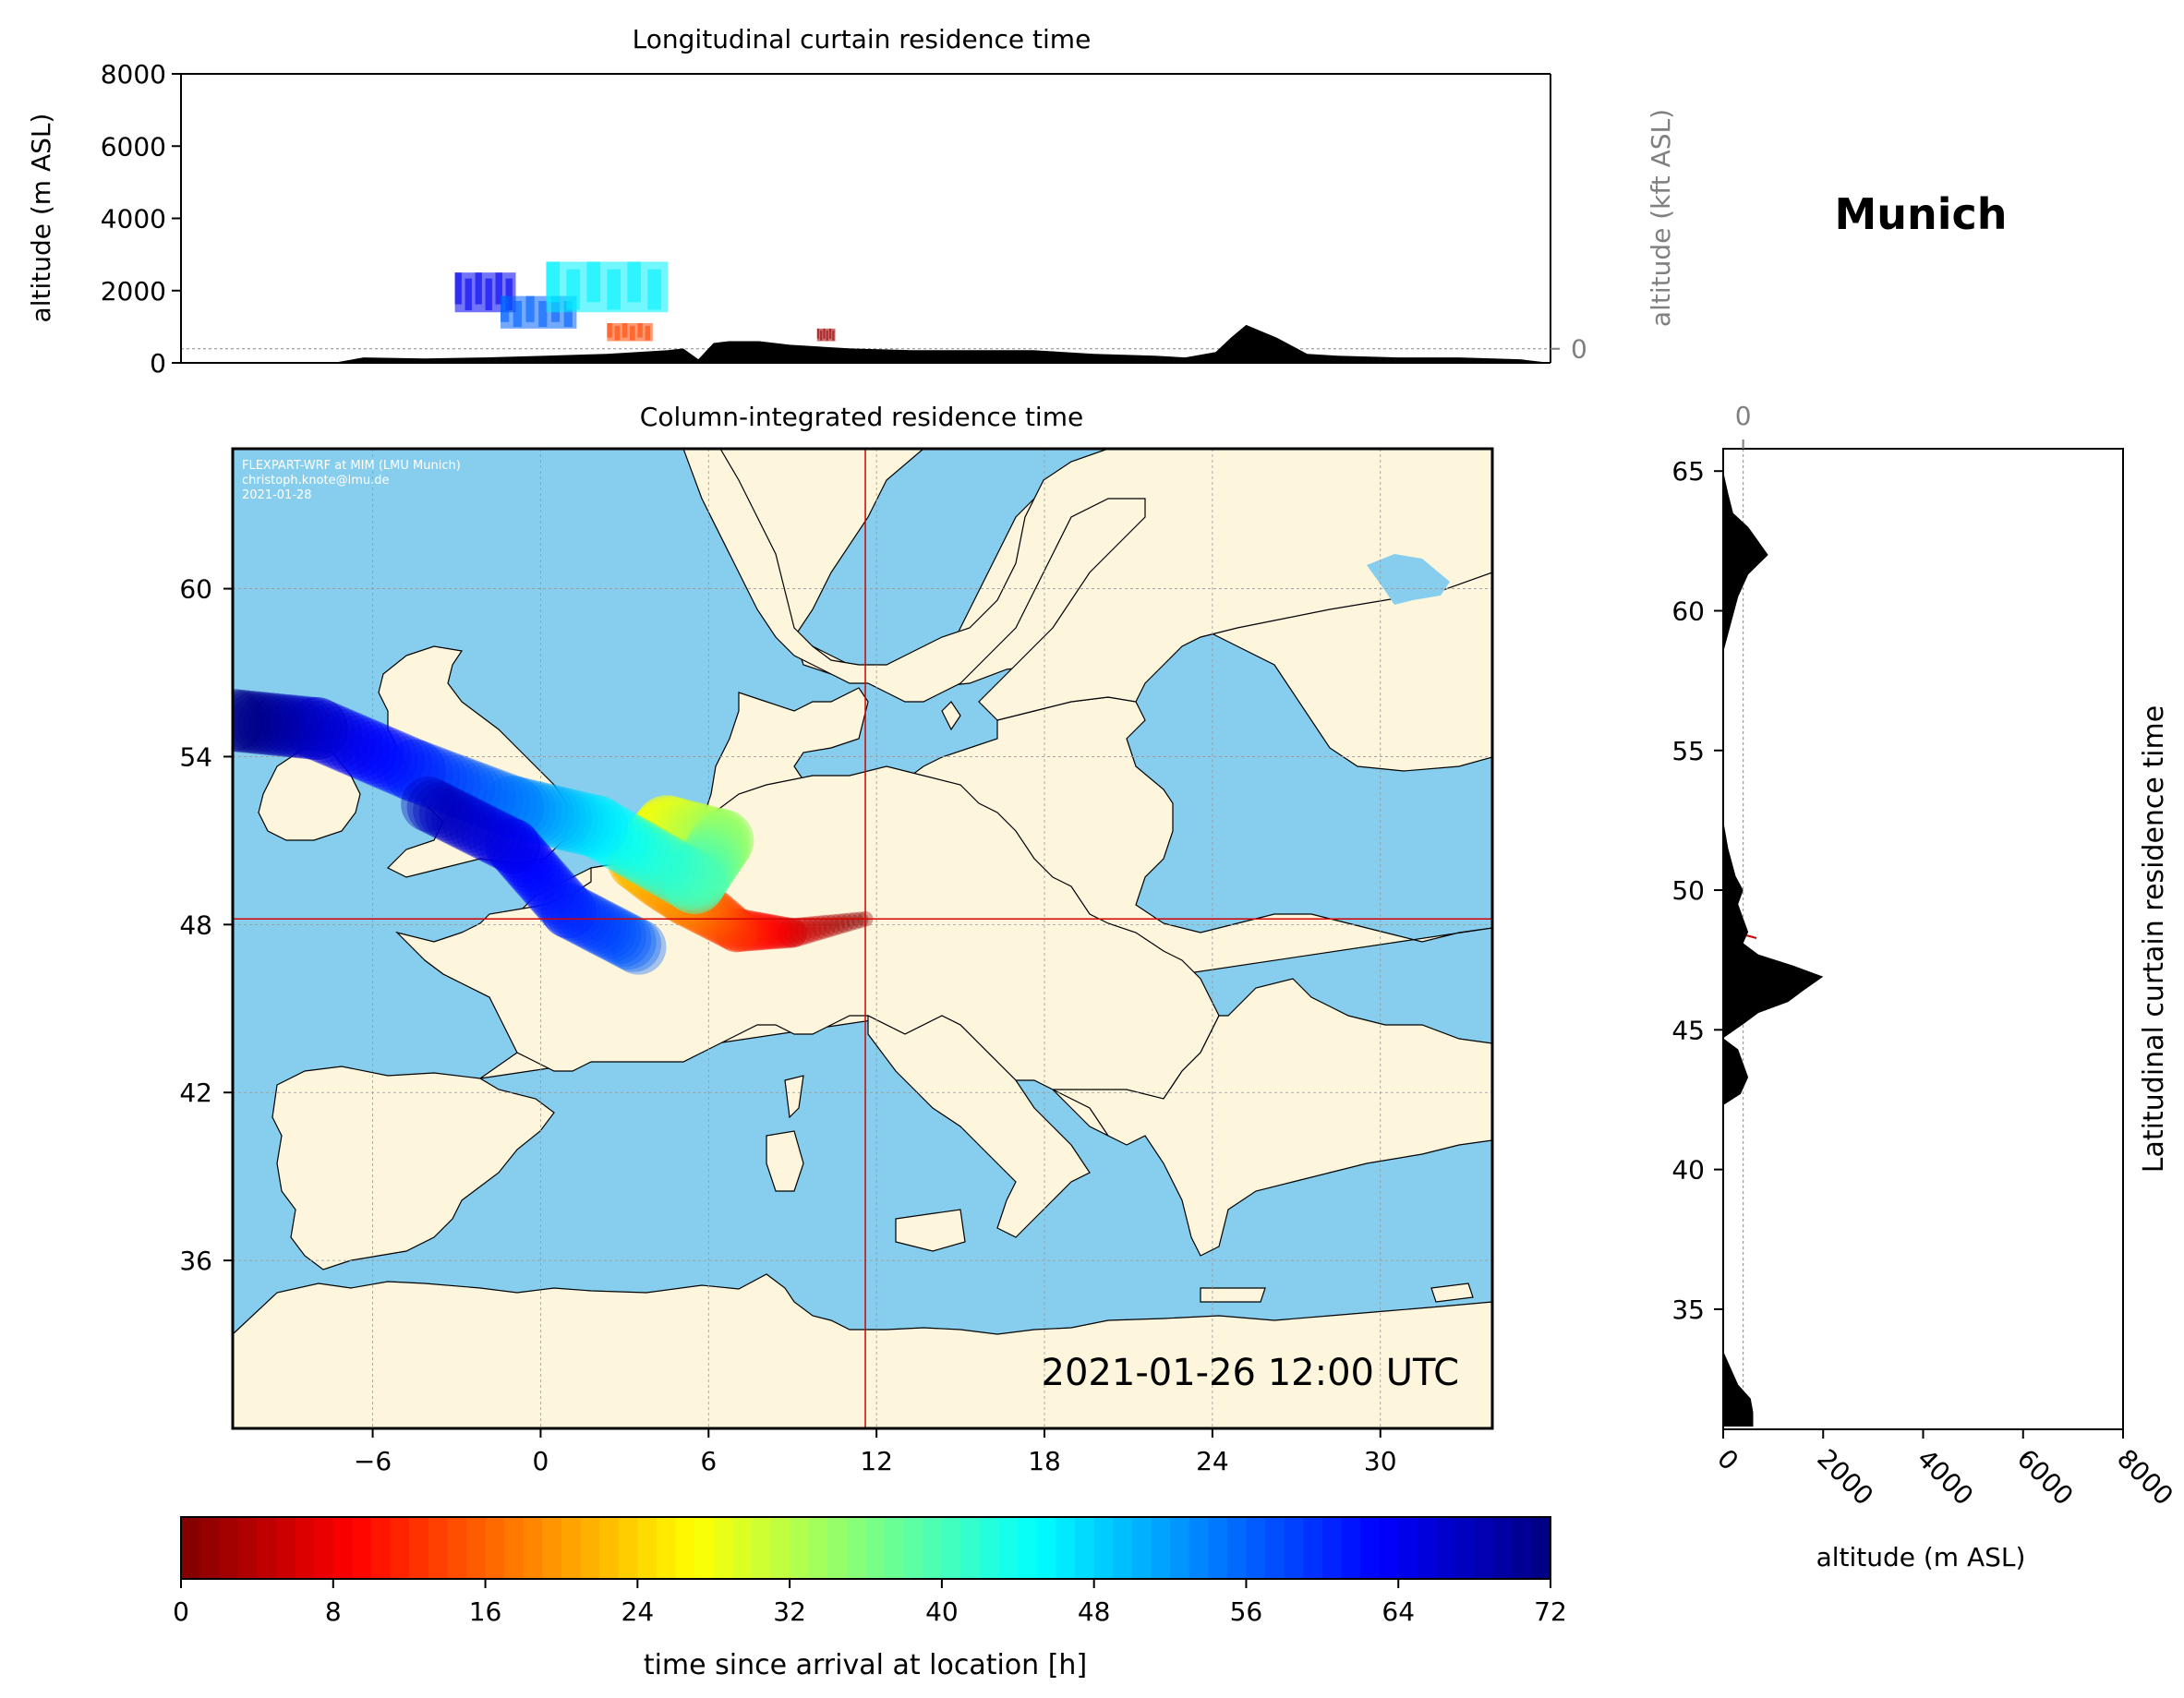  What do you see at coordinates (1727, 1459) in the screenshot?
I see `side-x-tick-label: 0` at bounding box center [1727, 1459].